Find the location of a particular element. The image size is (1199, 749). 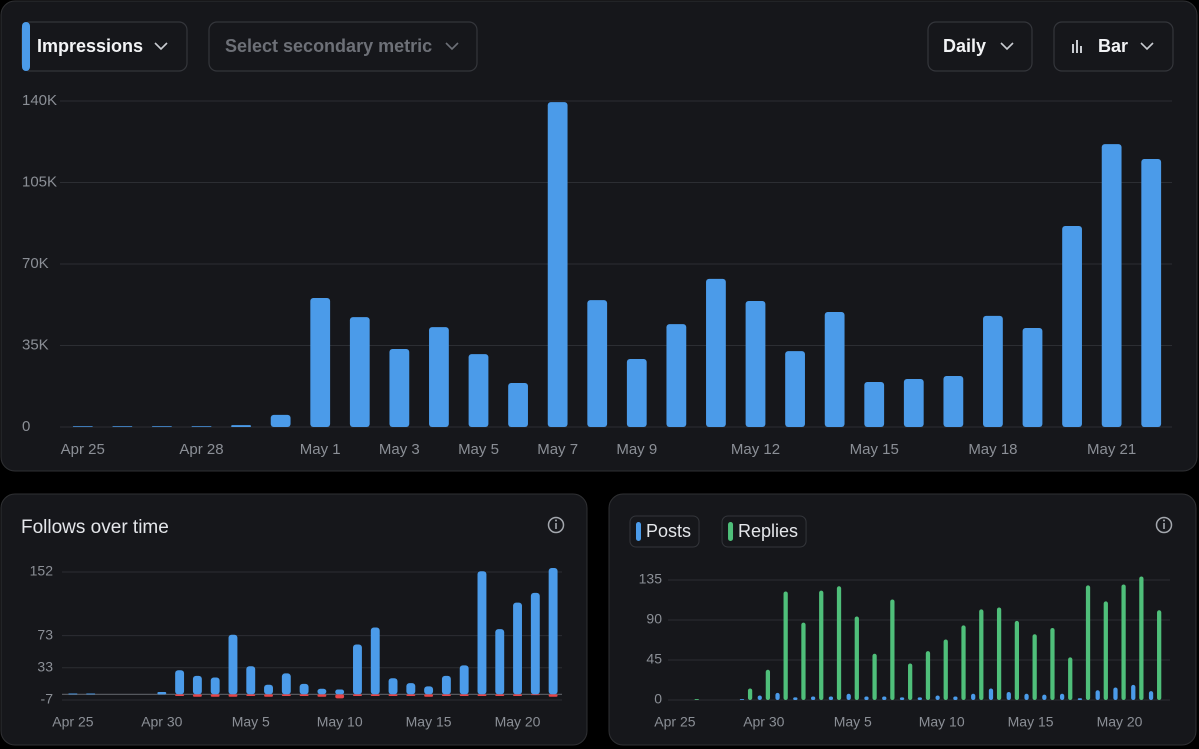

button-label: Bar is located at coordinates (1113, 46).